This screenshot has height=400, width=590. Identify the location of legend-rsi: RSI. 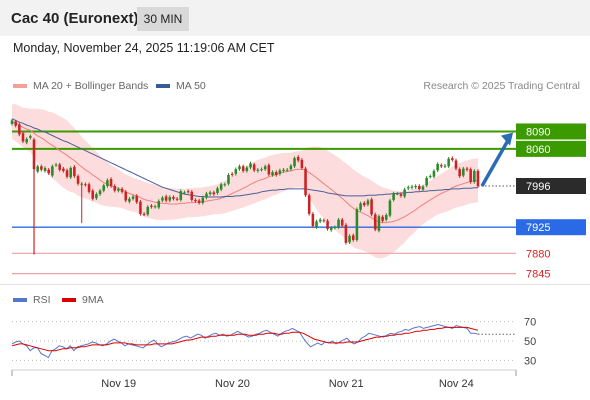
(32, 300).